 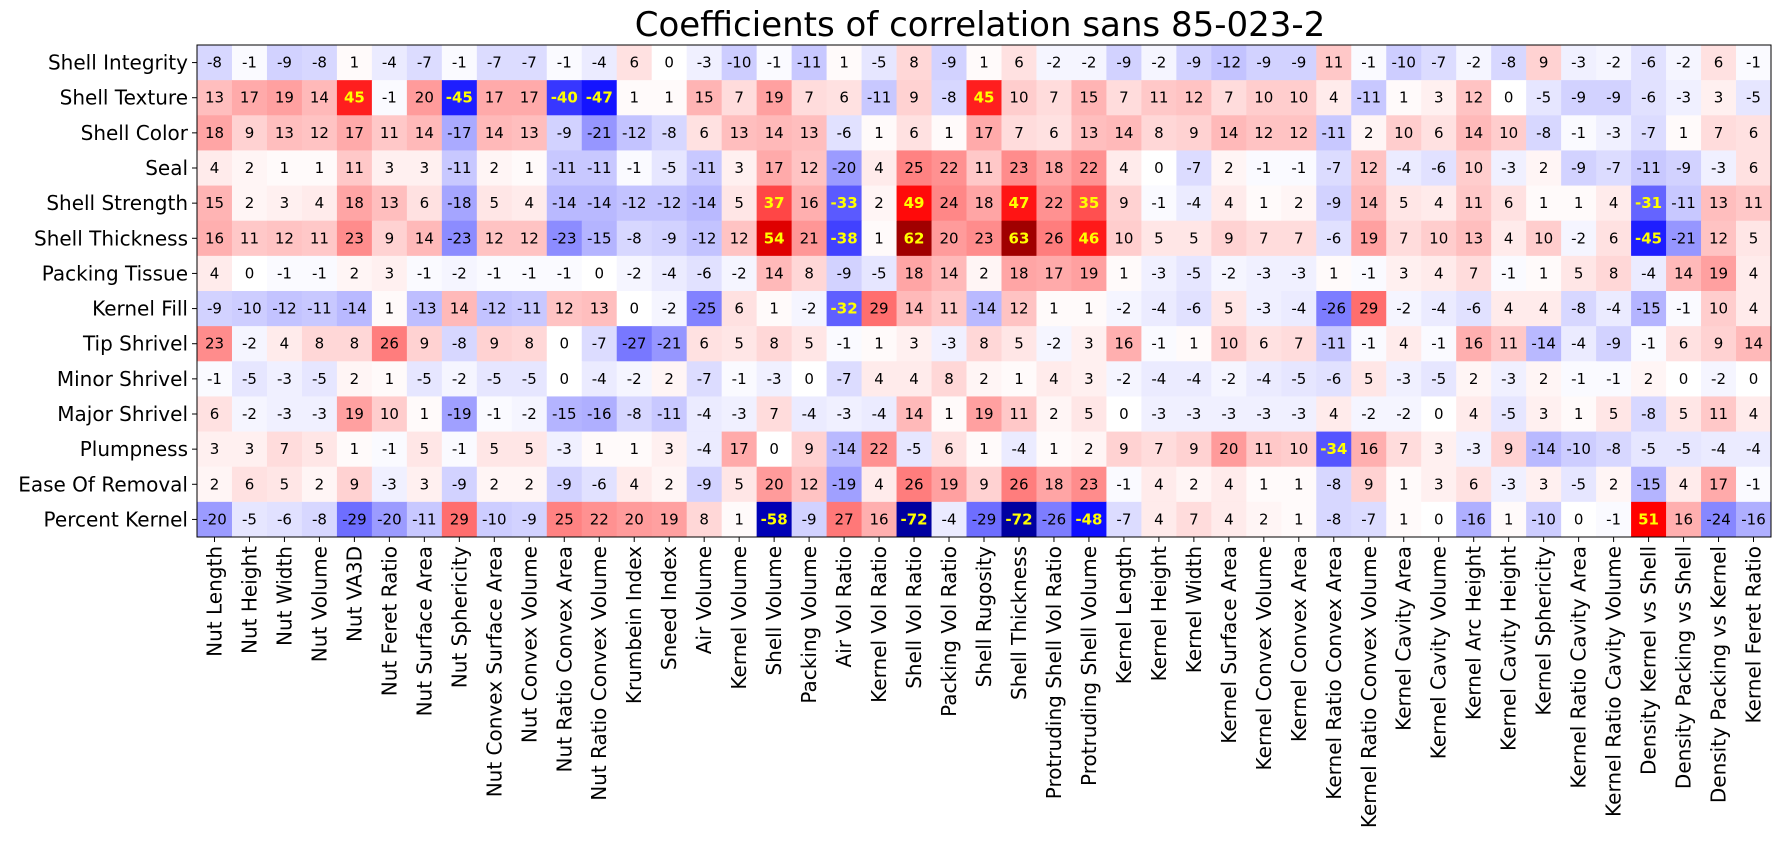 What do you see at coordinates (1508, 414) in the screenshot?
I see `cell-value-label: -5` at bounding box center [1508, 414].